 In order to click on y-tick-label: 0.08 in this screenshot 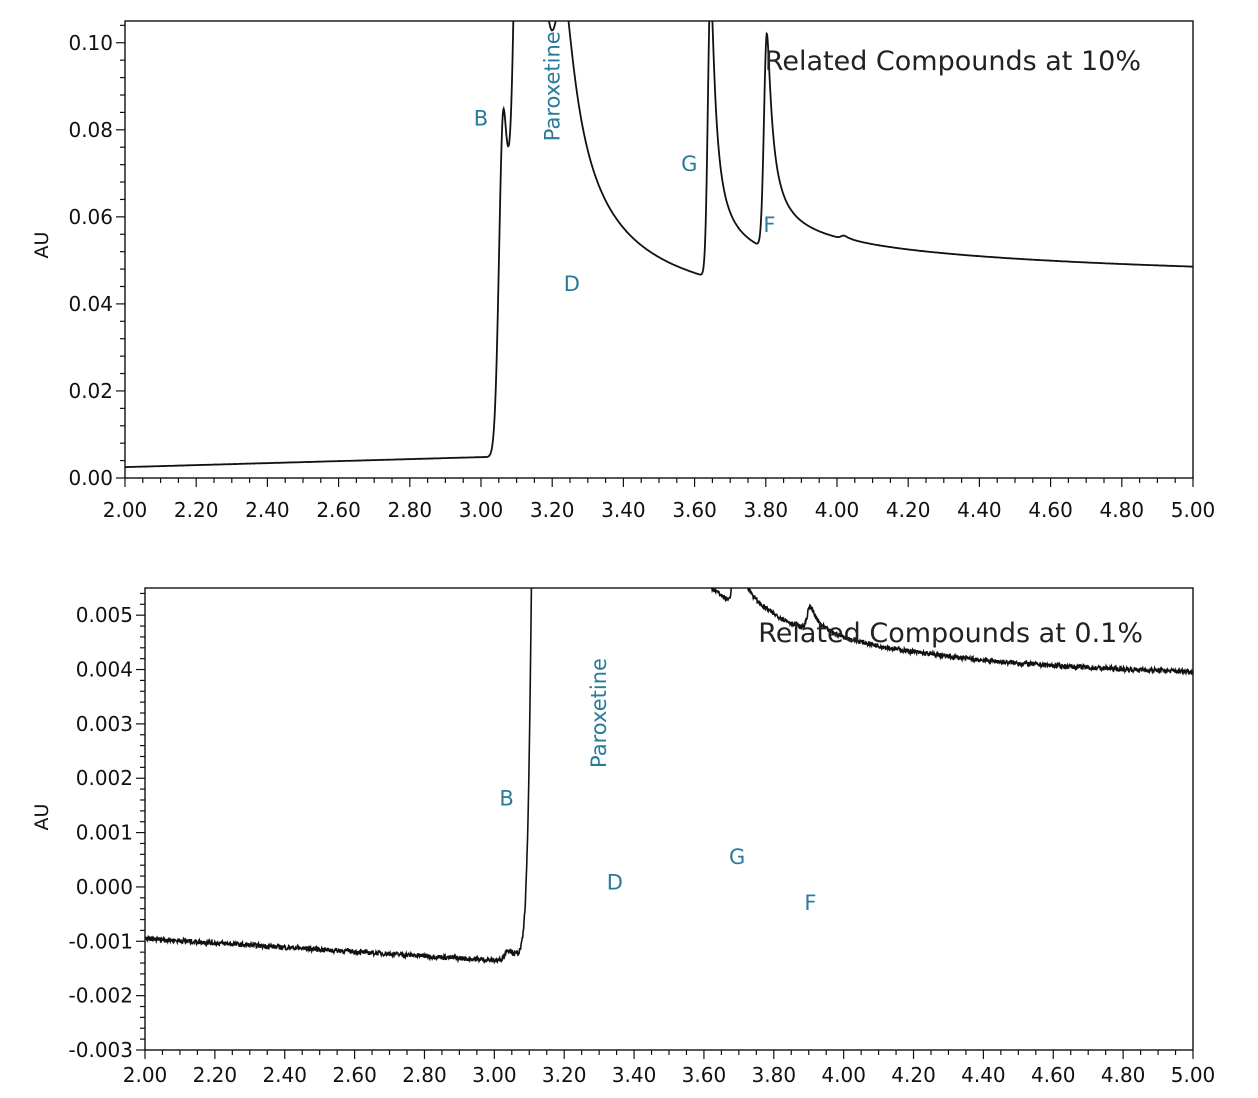, I will do `click(90, 130)`.